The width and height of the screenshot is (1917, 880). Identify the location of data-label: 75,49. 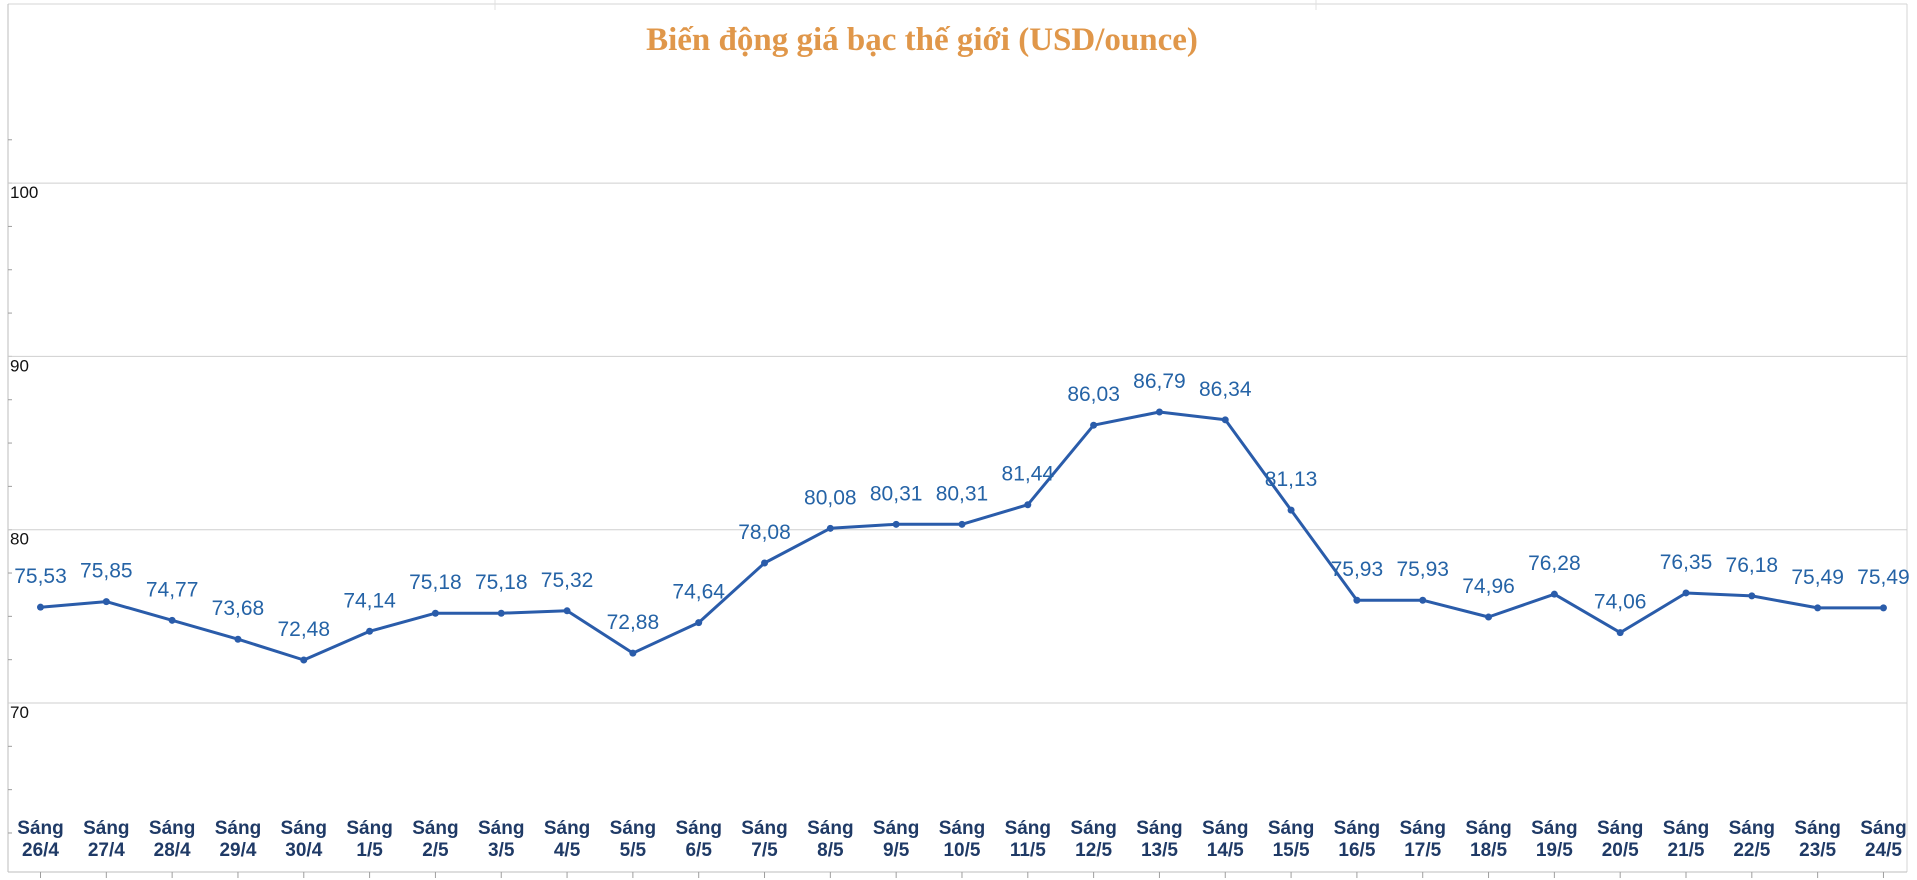
(1817, 577).